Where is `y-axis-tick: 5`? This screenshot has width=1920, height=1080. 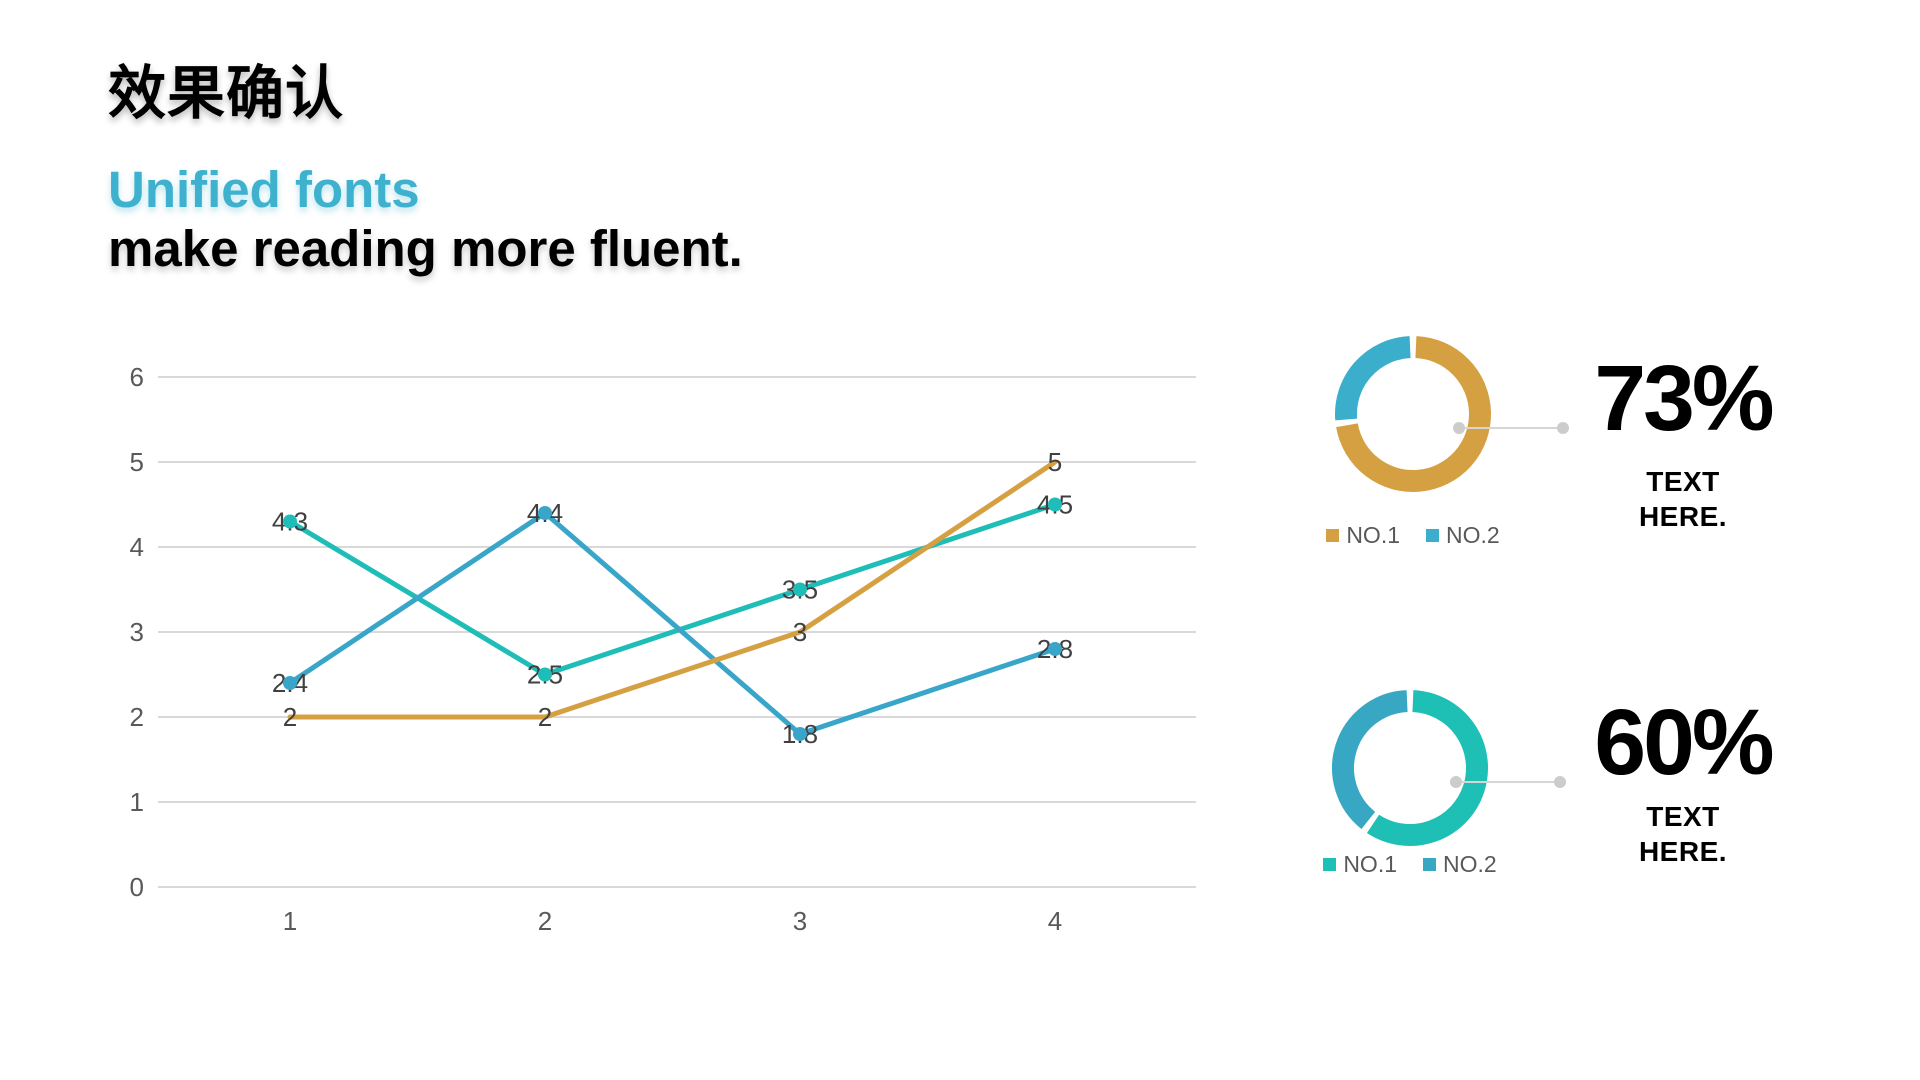 y-axis-tick: 5 is located at coordinates (137, 462).